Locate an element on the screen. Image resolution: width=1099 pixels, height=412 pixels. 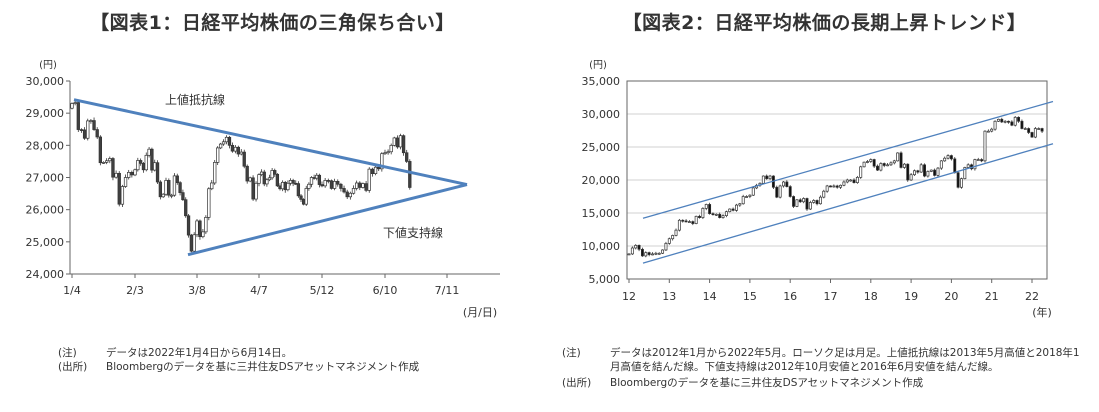
source-label: (出所) is located at coordinates (73, 367).